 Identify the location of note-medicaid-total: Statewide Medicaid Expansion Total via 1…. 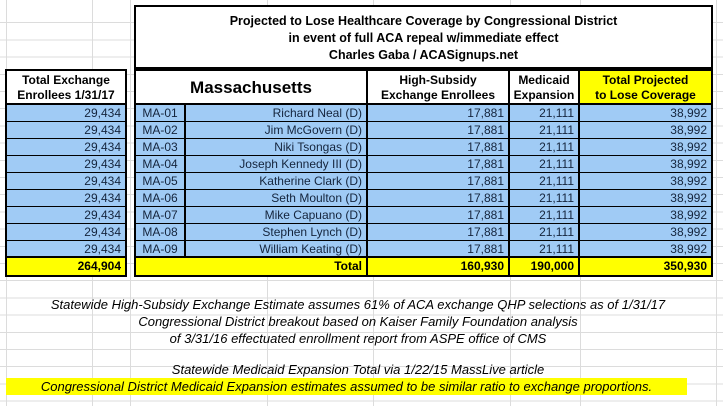
(358, 369).